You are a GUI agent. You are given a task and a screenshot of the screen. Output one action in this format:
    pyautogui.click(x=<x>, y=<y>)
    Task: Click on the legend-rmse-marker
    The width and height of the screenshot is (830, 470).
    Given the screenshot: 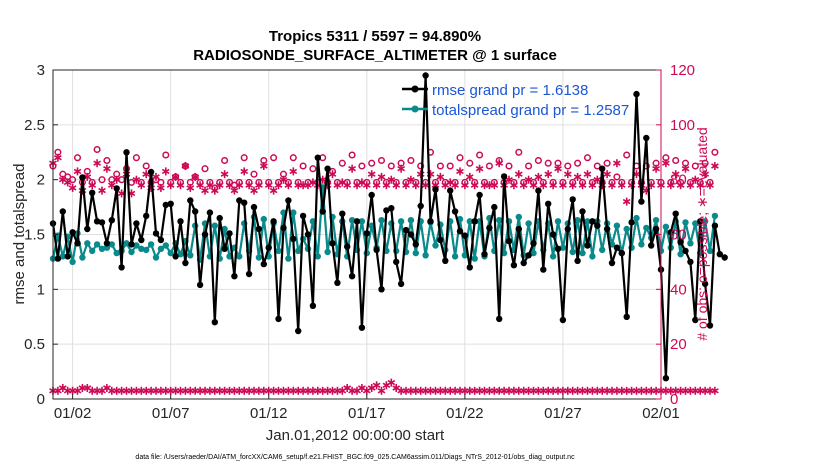 What is the action you would take?
    pyautogui.click(x=415, y=89)
    